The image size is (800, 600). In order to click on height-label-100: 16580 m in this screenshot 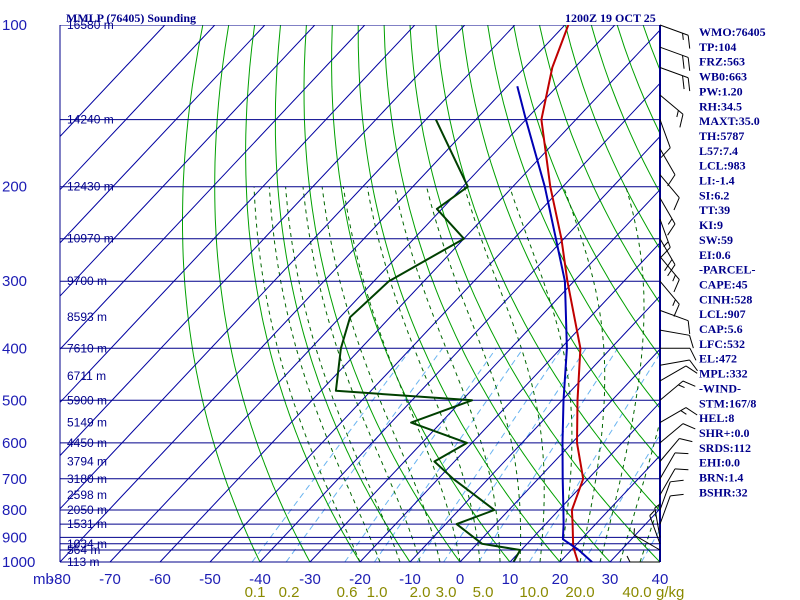, I will do `click(90, 25)`.